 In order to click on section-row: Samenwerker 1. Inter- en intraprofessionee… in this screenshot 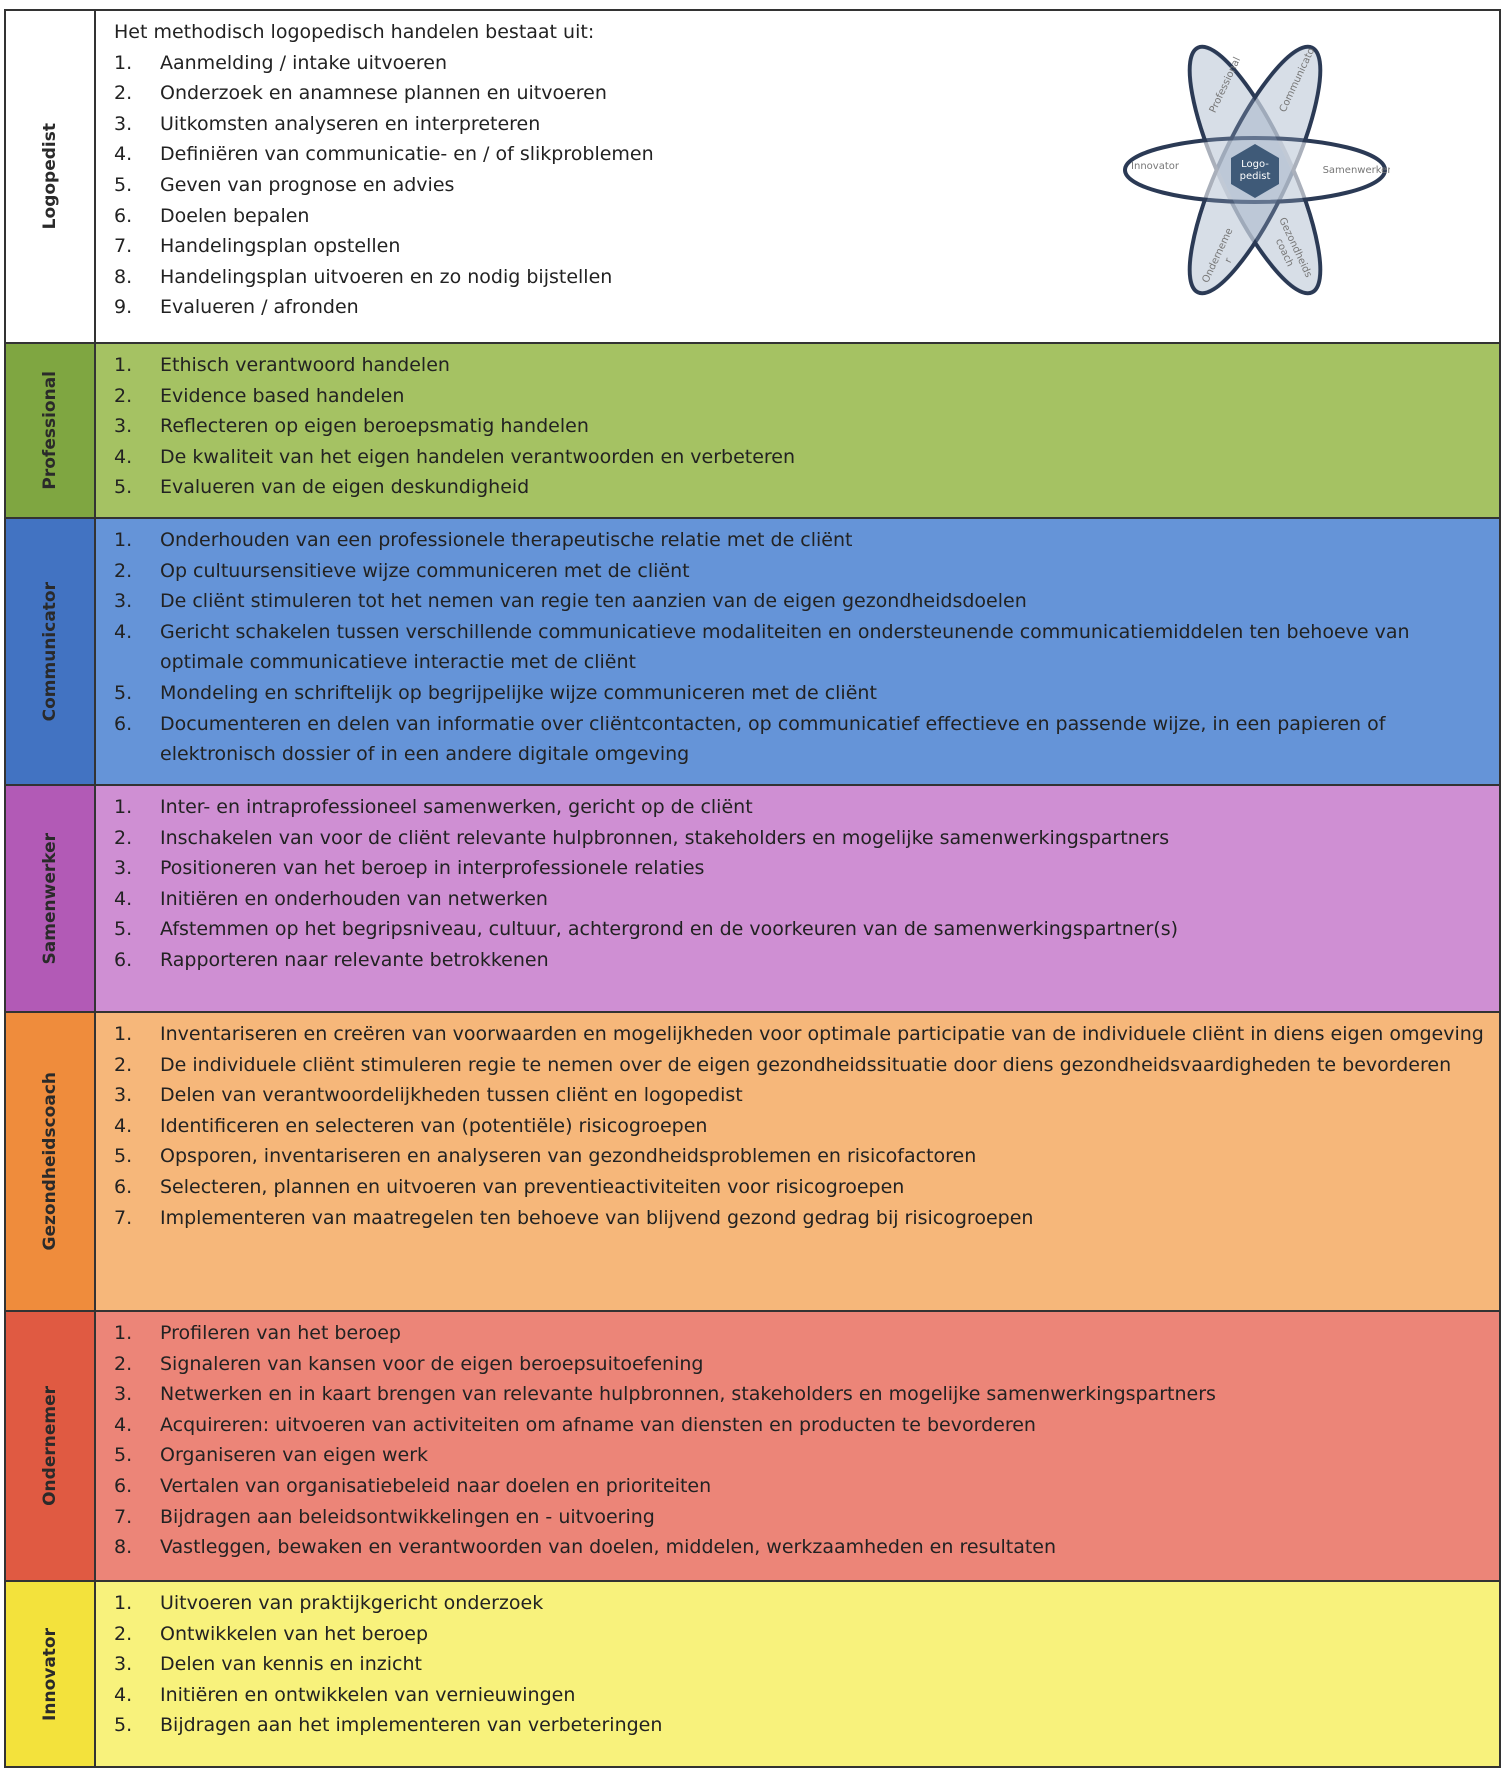, I will do `click(752, 897)`.